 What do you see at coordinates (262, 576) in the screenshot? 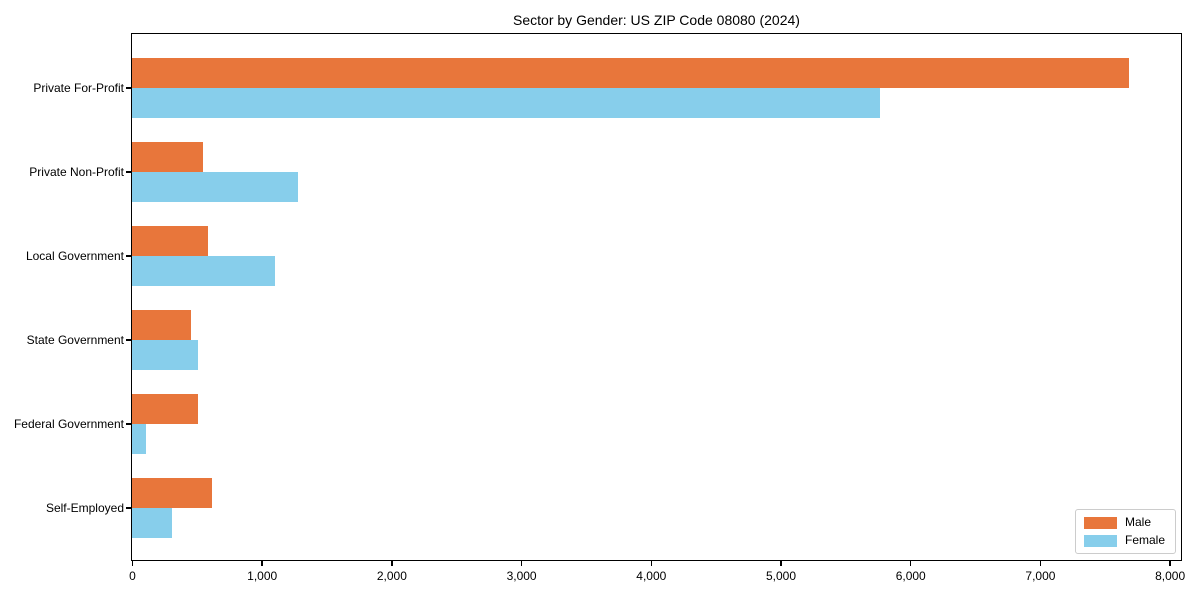
I see `x-label-1000: 1,000` at bounding box center [262, 576].